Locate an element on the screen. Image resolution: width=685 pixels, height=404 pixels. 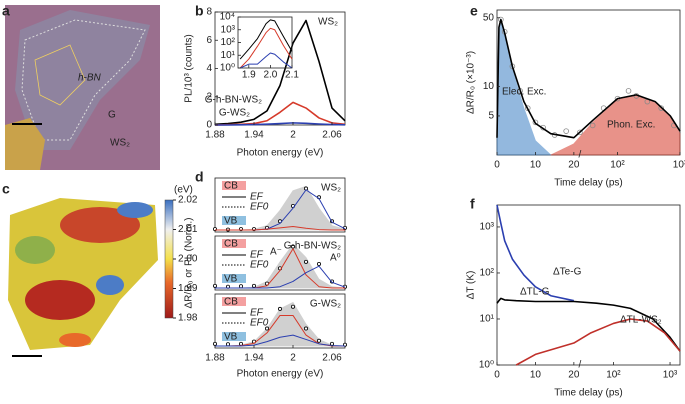
subplot-label: WS₂ is located at coordinates (331, 188).